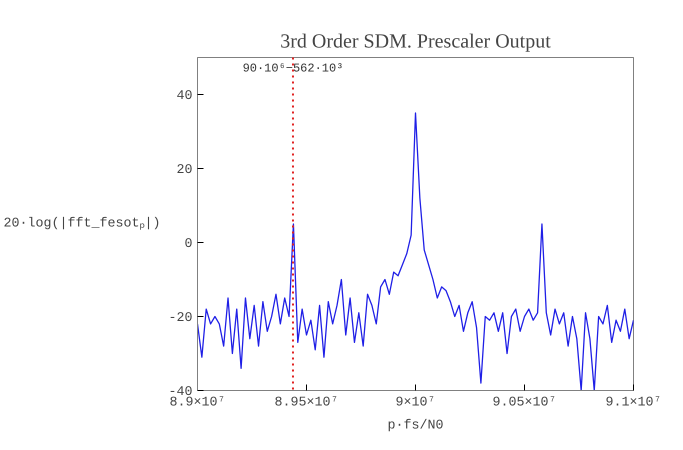 This screenshot has width=683, height=450. I want to click on y-tick-label: 40, so click(184, 96).